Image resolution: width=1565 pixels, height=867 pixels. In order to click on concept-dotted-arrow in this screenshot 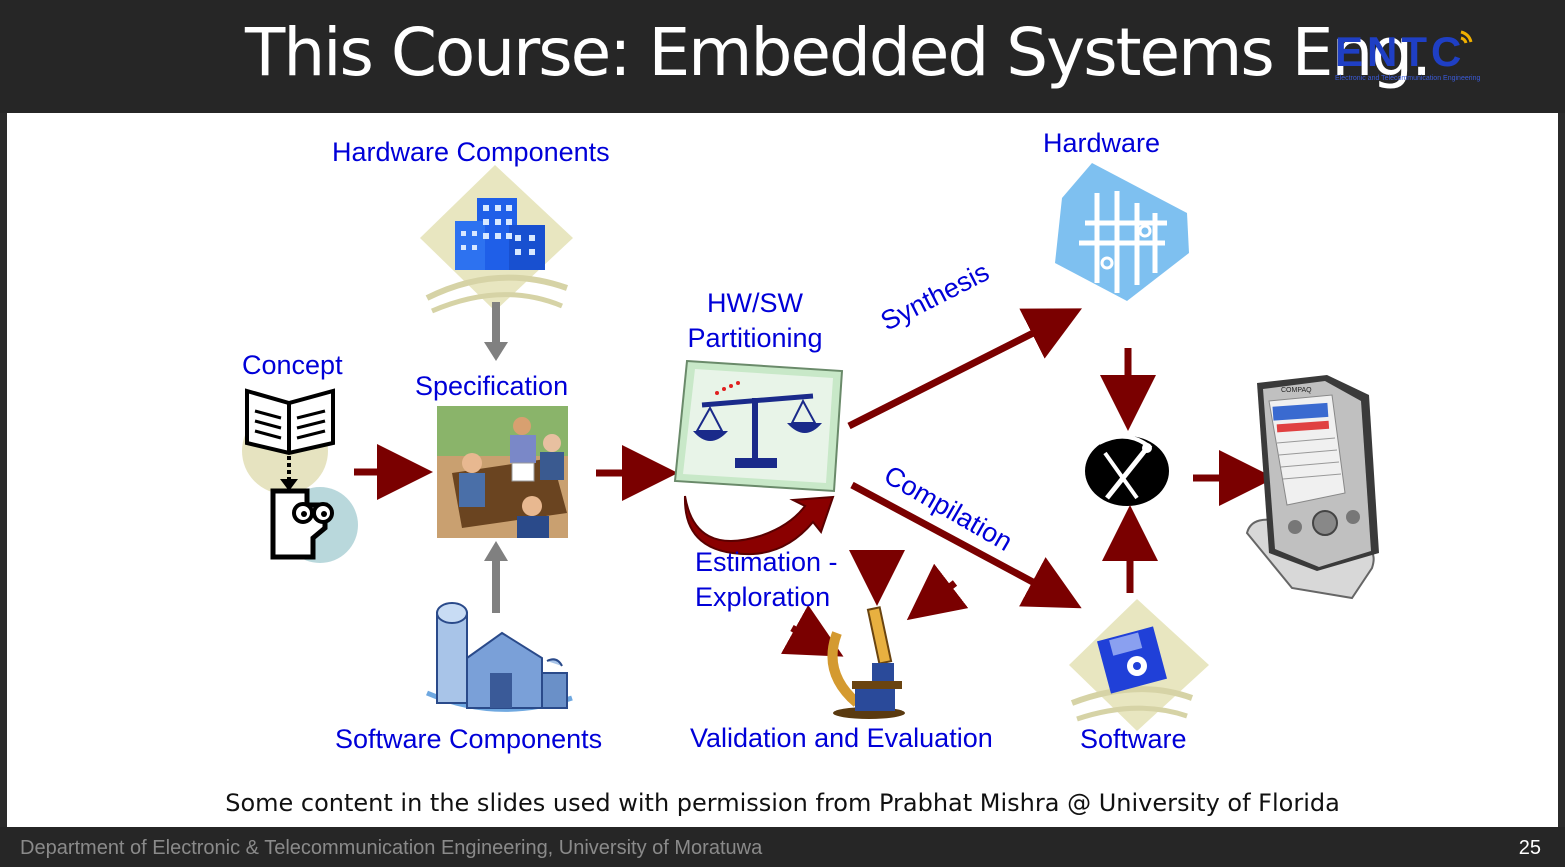, I will do `click(289, 473)`.